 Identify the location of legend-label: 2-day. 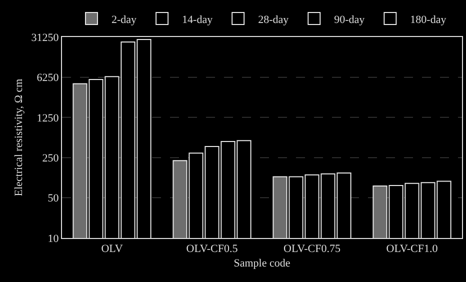
(125, 20).